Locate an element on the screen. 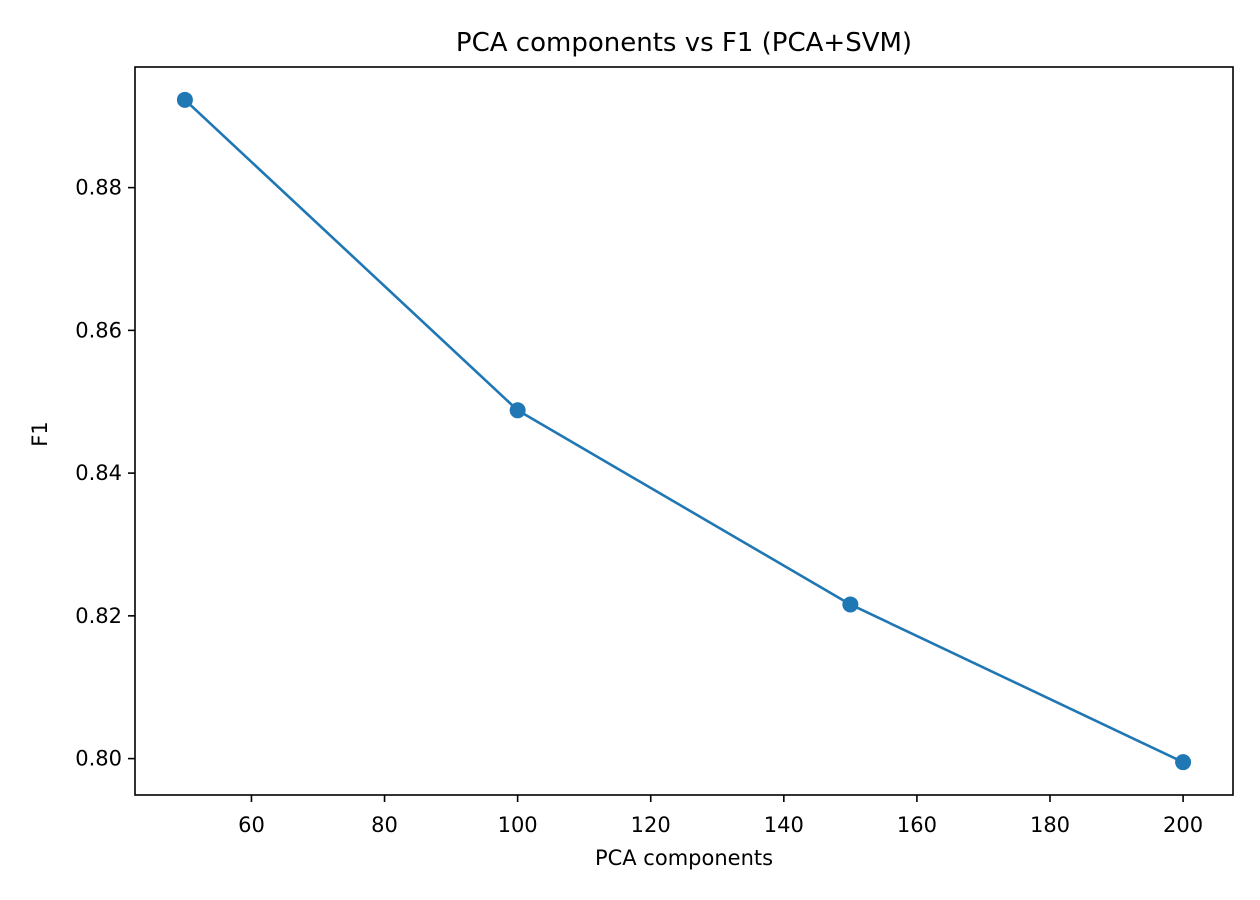 This screenshot has width=1260, height=900. y-tick-label: 0.88 is located at coordinates (98, 188).